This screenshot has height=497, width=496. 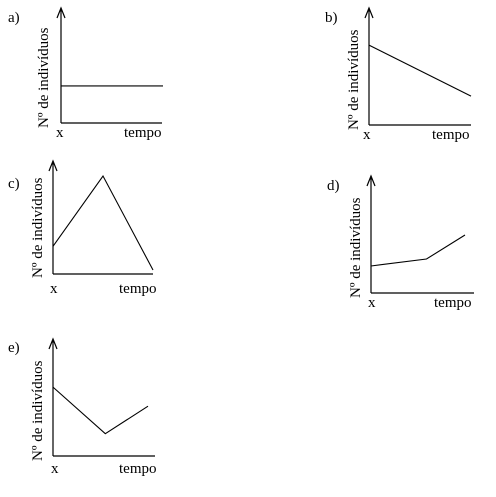 I want to click on x-origin-label-e: x, so click(x=55, y=469).